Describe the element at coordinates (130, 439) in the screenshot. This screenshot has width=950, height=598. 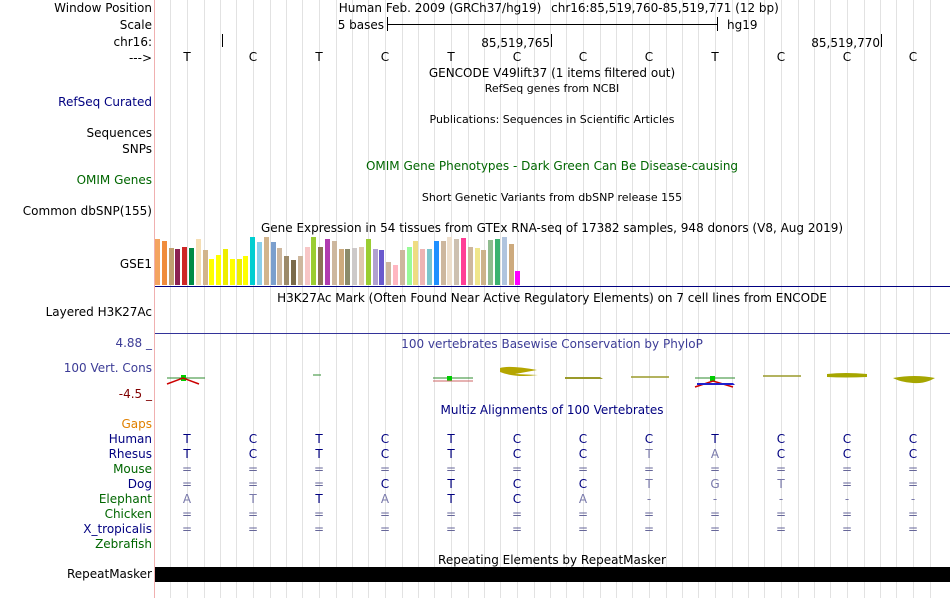
I see `species-label-human: Human` at that location.